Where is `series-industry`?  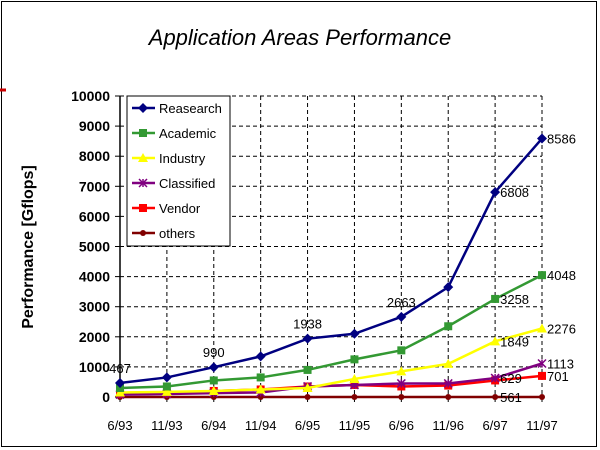
series-industry is located at coordinates (331, 360).